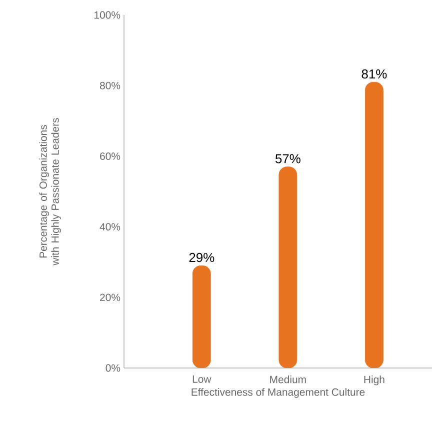  I want to click on y-tick-label: 20%, so click(110, 298).